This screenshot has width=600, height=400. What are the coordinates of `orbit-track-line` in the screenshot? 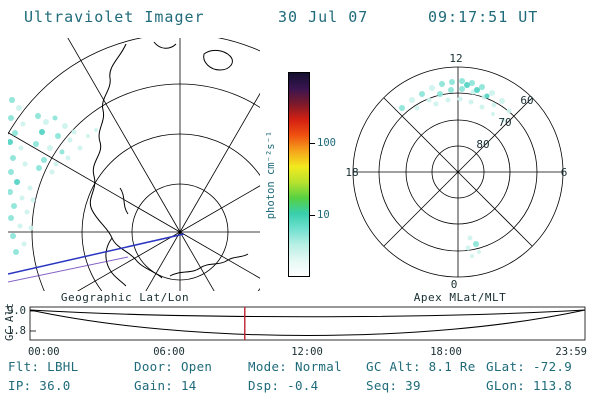 It's located at (96, 258).